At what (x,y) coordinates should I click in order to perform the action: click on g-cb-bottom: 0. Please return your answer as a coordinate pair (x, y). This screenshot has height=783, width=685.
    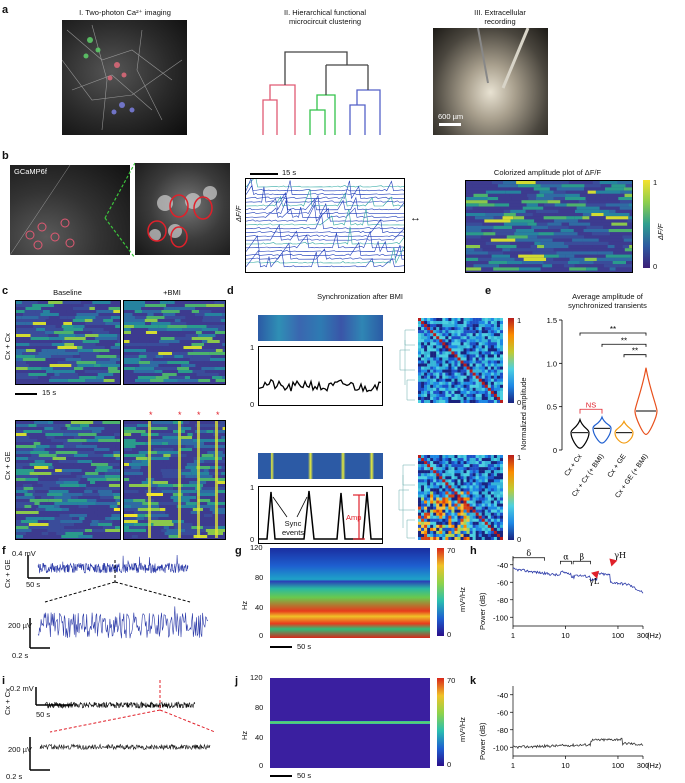
    Looking at the image, I should click on (449, 634).